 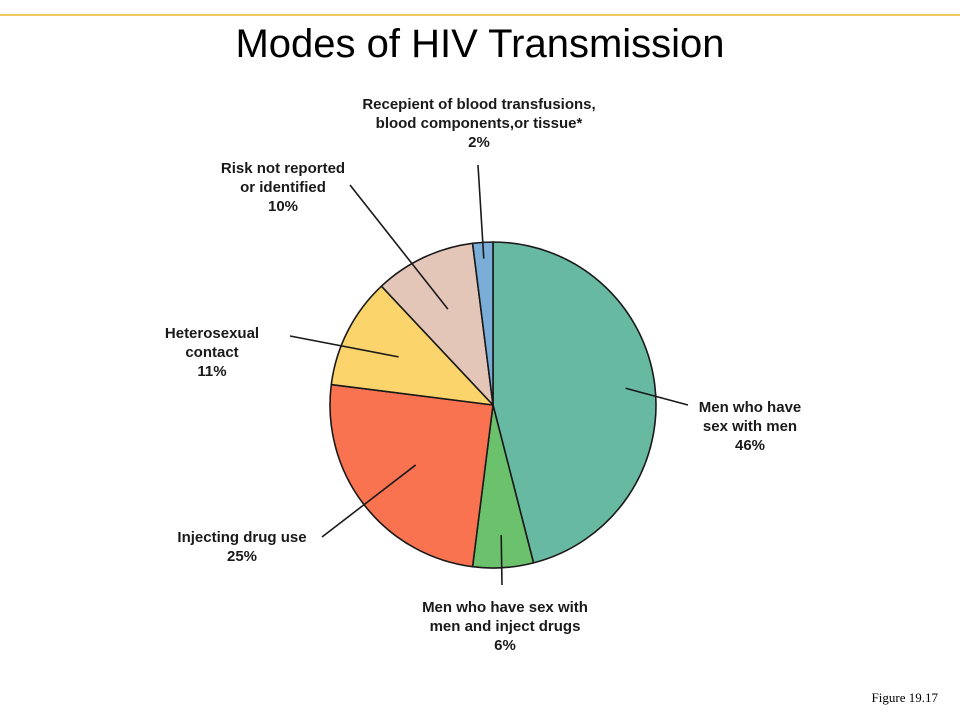 What do you see at coordinates (505, 607) in the screenshot?
I see `slice-label-line-1-0: Men who have sex with` at bounding box center [505, 607].